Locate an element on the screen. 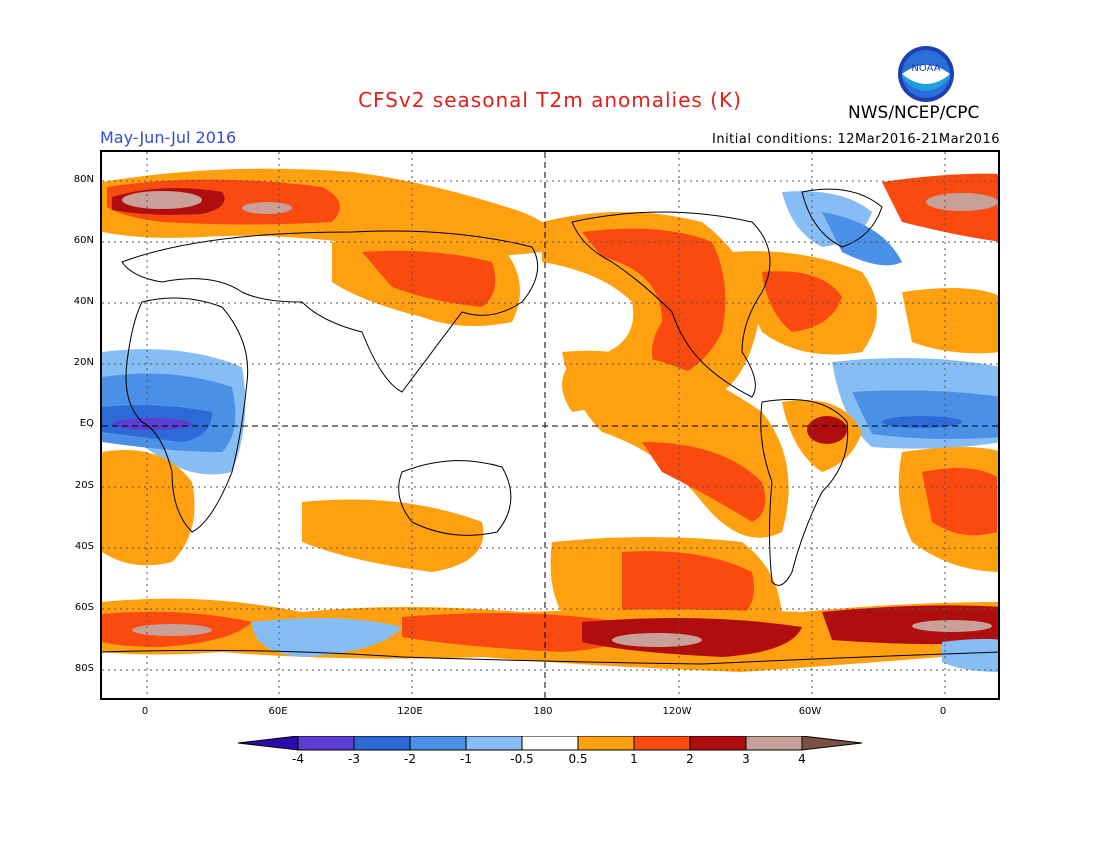  namerica-strong-warm-region is located at coordinates (654, 305).